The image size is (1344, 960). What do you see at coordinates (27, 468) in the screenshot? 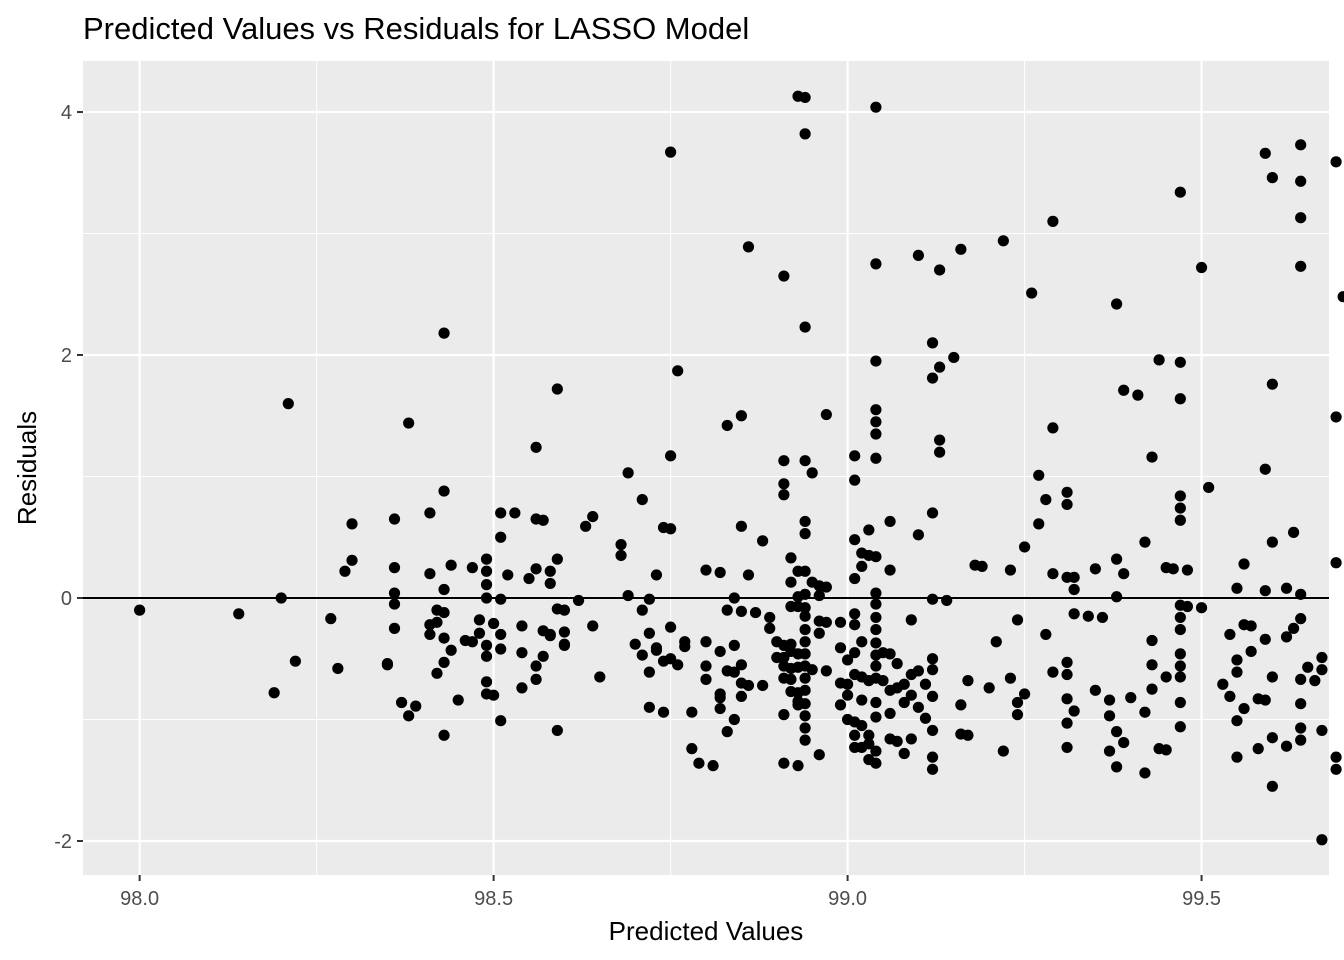
I see `y-axis-title: Residuals` at bounding box center [27, 468].